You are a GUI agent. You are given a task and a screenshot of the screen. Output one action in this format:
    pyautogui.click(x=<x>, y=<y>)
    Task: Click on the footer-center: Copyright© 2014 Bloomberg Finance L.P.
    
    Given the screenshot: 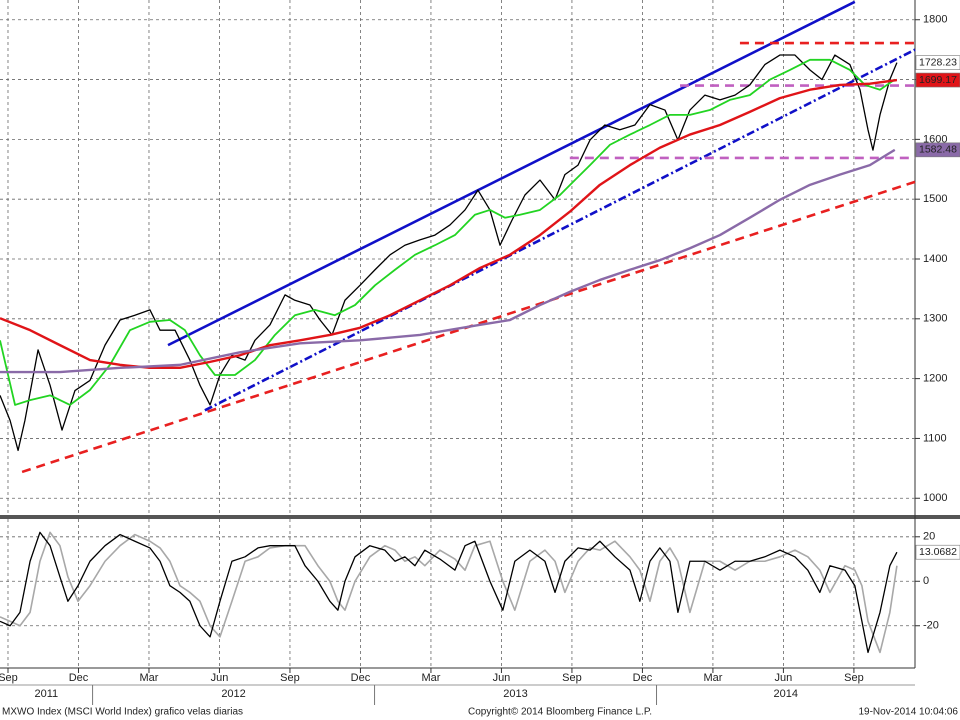 What is the action you would take?
    pyautogui.click(x=560, y=712)
    